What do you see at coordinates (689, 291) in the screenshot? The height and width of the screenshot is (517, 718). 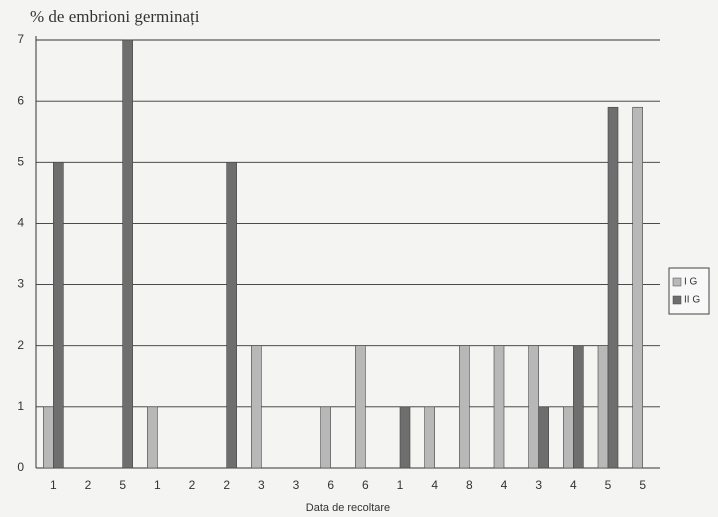 I see `legend-box` at bounding box center [689, 291].